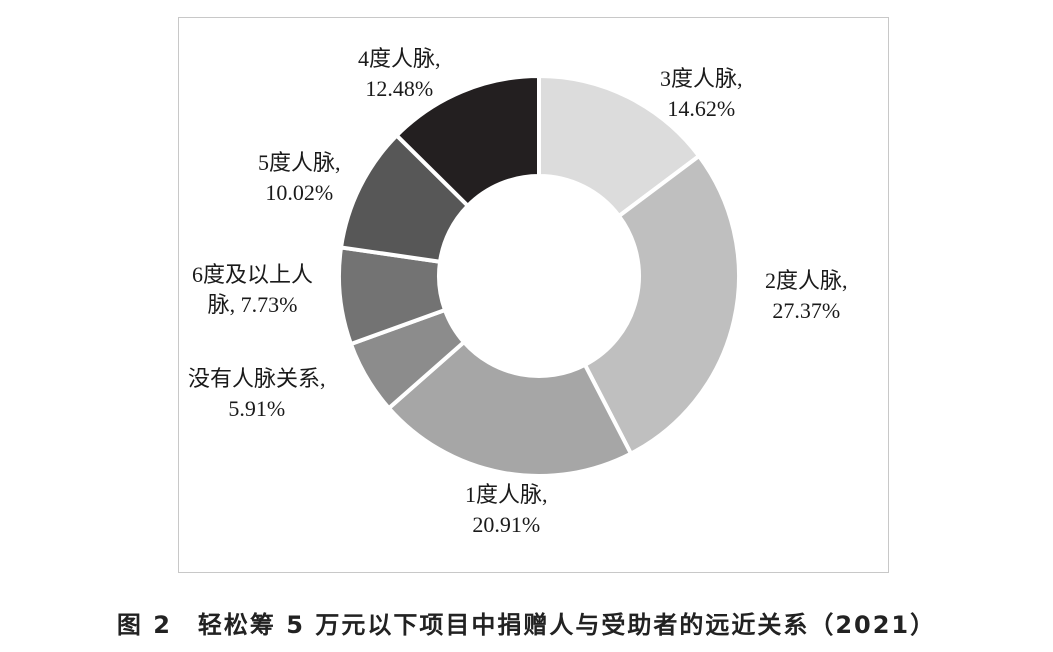 This screenshot has width=1053, height=652. What do you see at coordinates (506, 509) in the screenshot?
I see `slice-label-1: 1度人脉, 20.91%` at bounding box center [506, 509].